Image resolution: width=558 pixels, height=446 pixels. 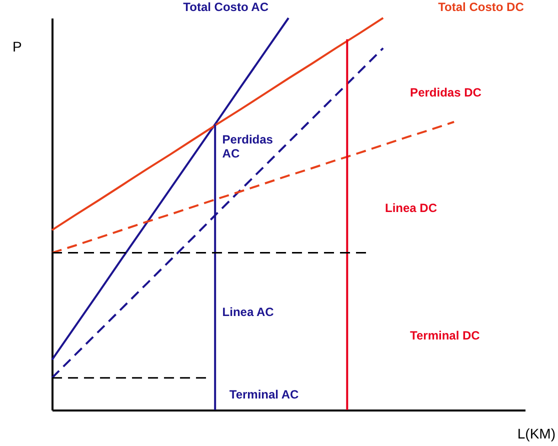 I want to click on y-axis-title: P, so click(x=17, y=46).